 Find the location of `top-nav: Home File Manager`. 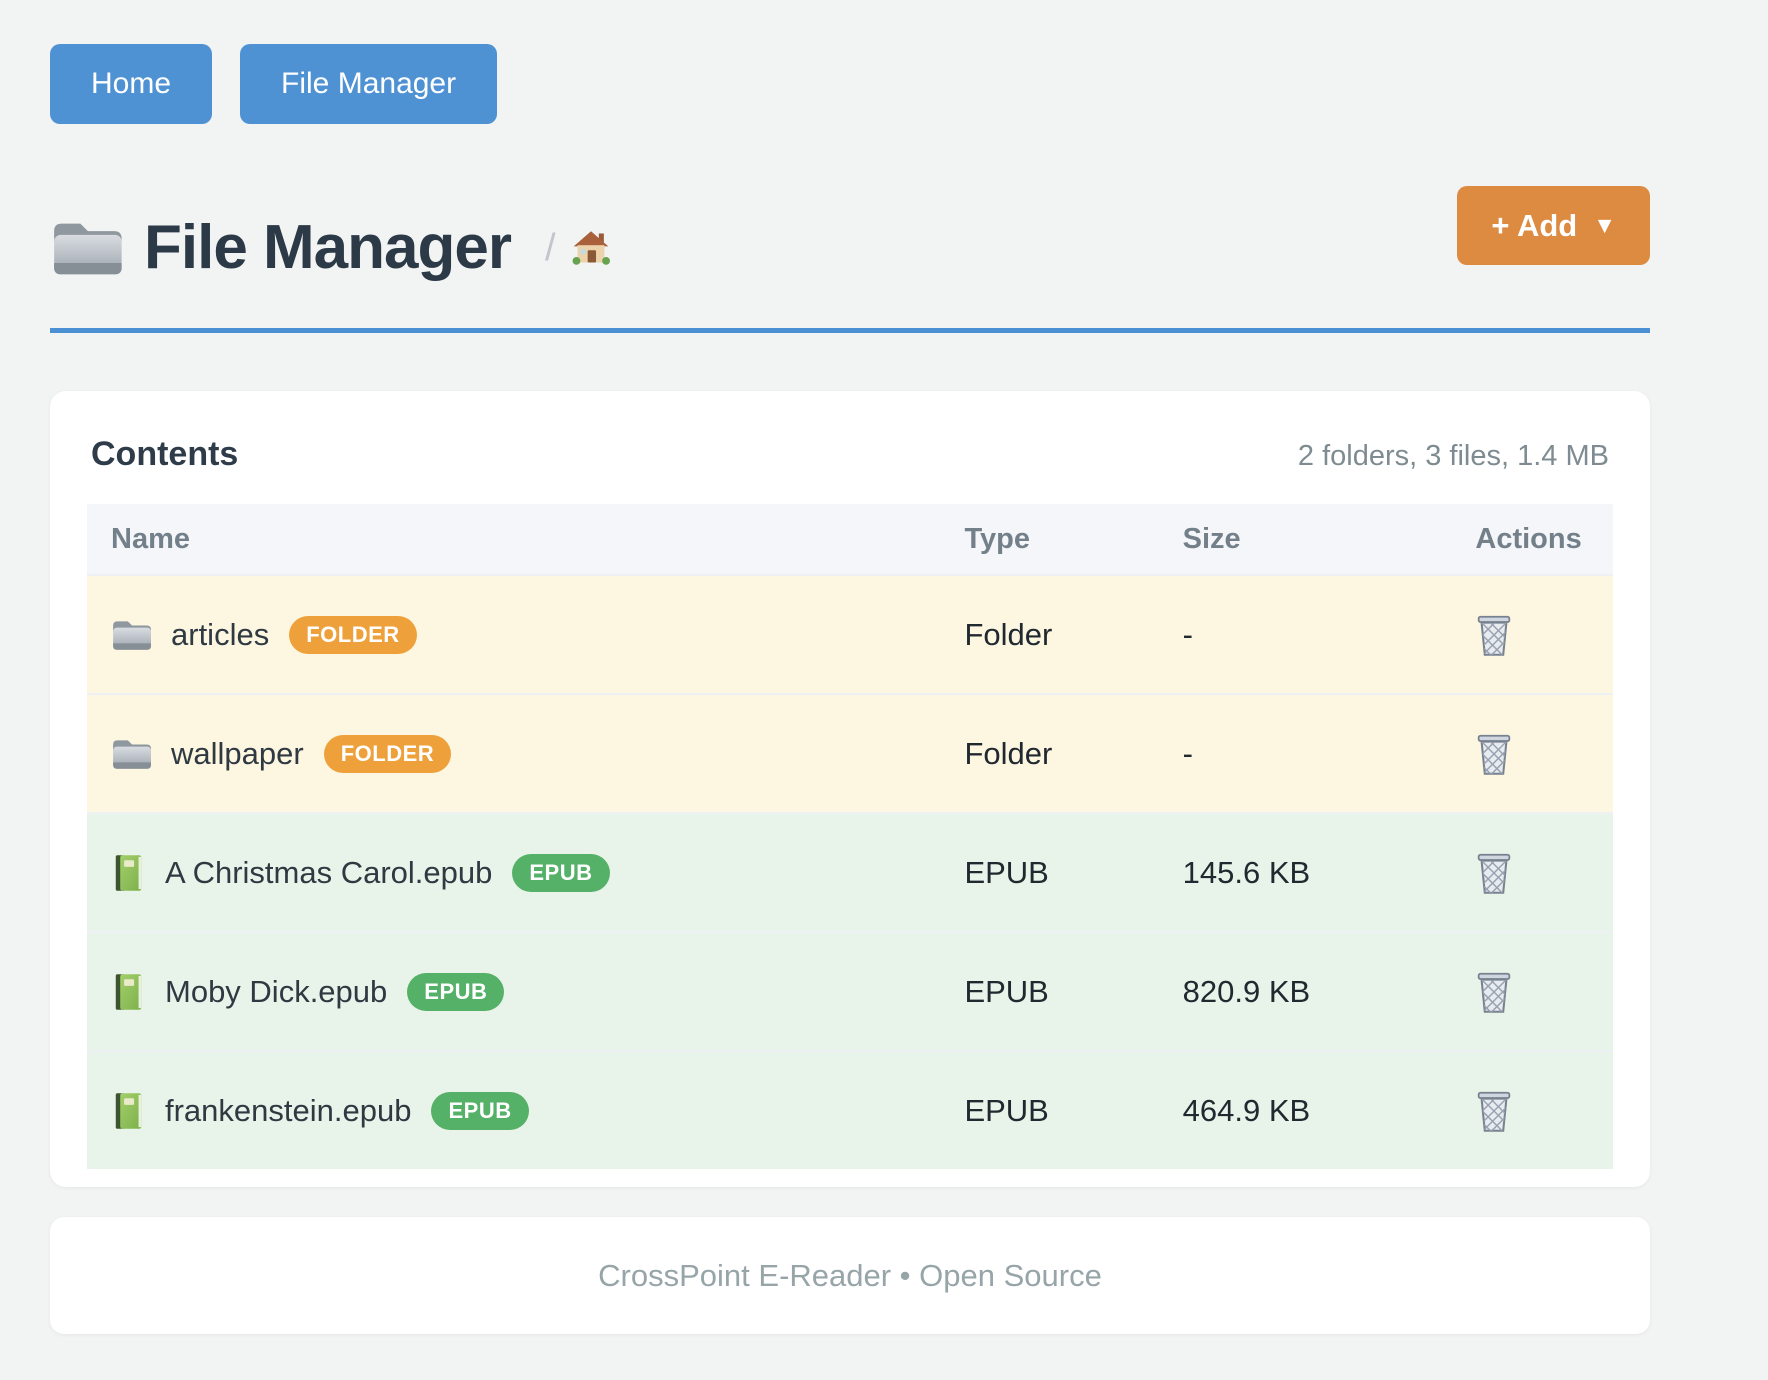

top-nav: Home File Manager is located at coordinates (850, 62).